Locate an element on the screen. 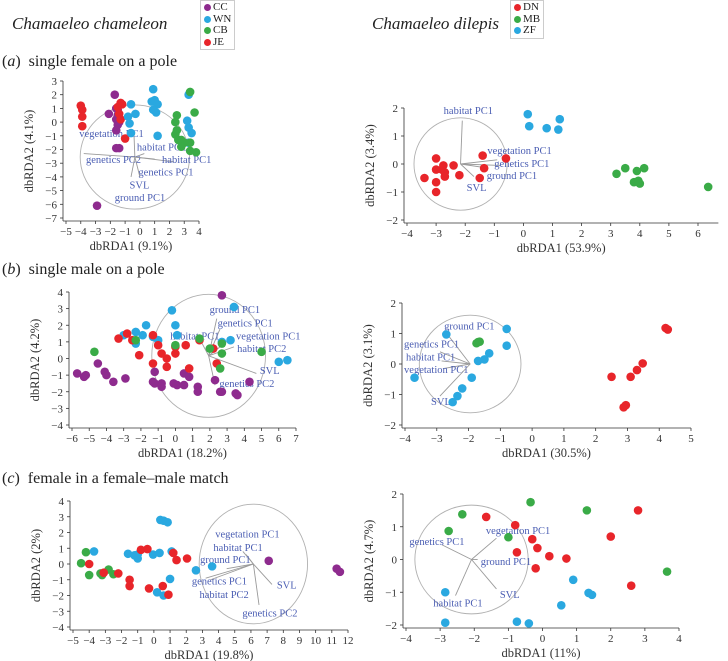 The height and width of the screenshot is (661, 728). x-tick-label: 4 is located at coordinates (659, 439).